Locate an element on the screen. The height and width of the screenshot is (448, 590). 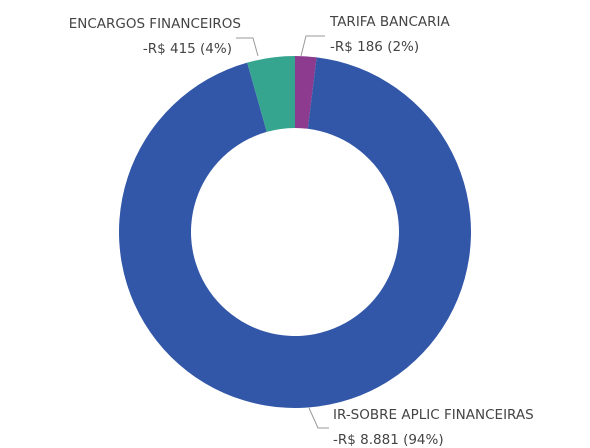
slice-value-label: -R$ 186 (2%) is located at coordinates (374, 47).